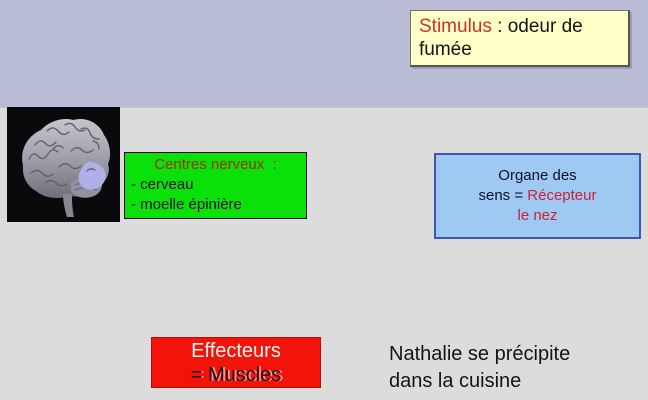  What do you see at coordinates (236, 375) in the screenshot?
I see `effecteurs-line2: = Muscles` at bounding box center [236, 375].